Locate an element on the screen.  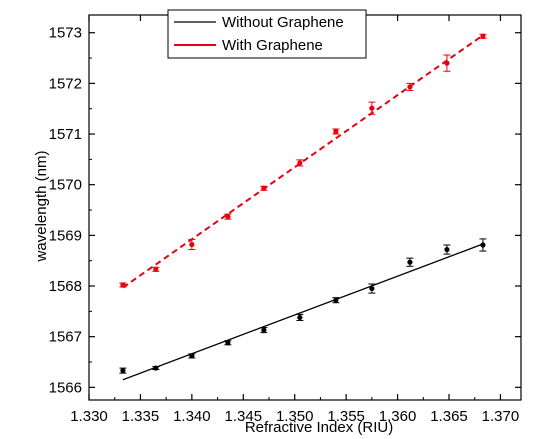
y-axis-title: wavelength (nm) is located at coordinates (41, 207).